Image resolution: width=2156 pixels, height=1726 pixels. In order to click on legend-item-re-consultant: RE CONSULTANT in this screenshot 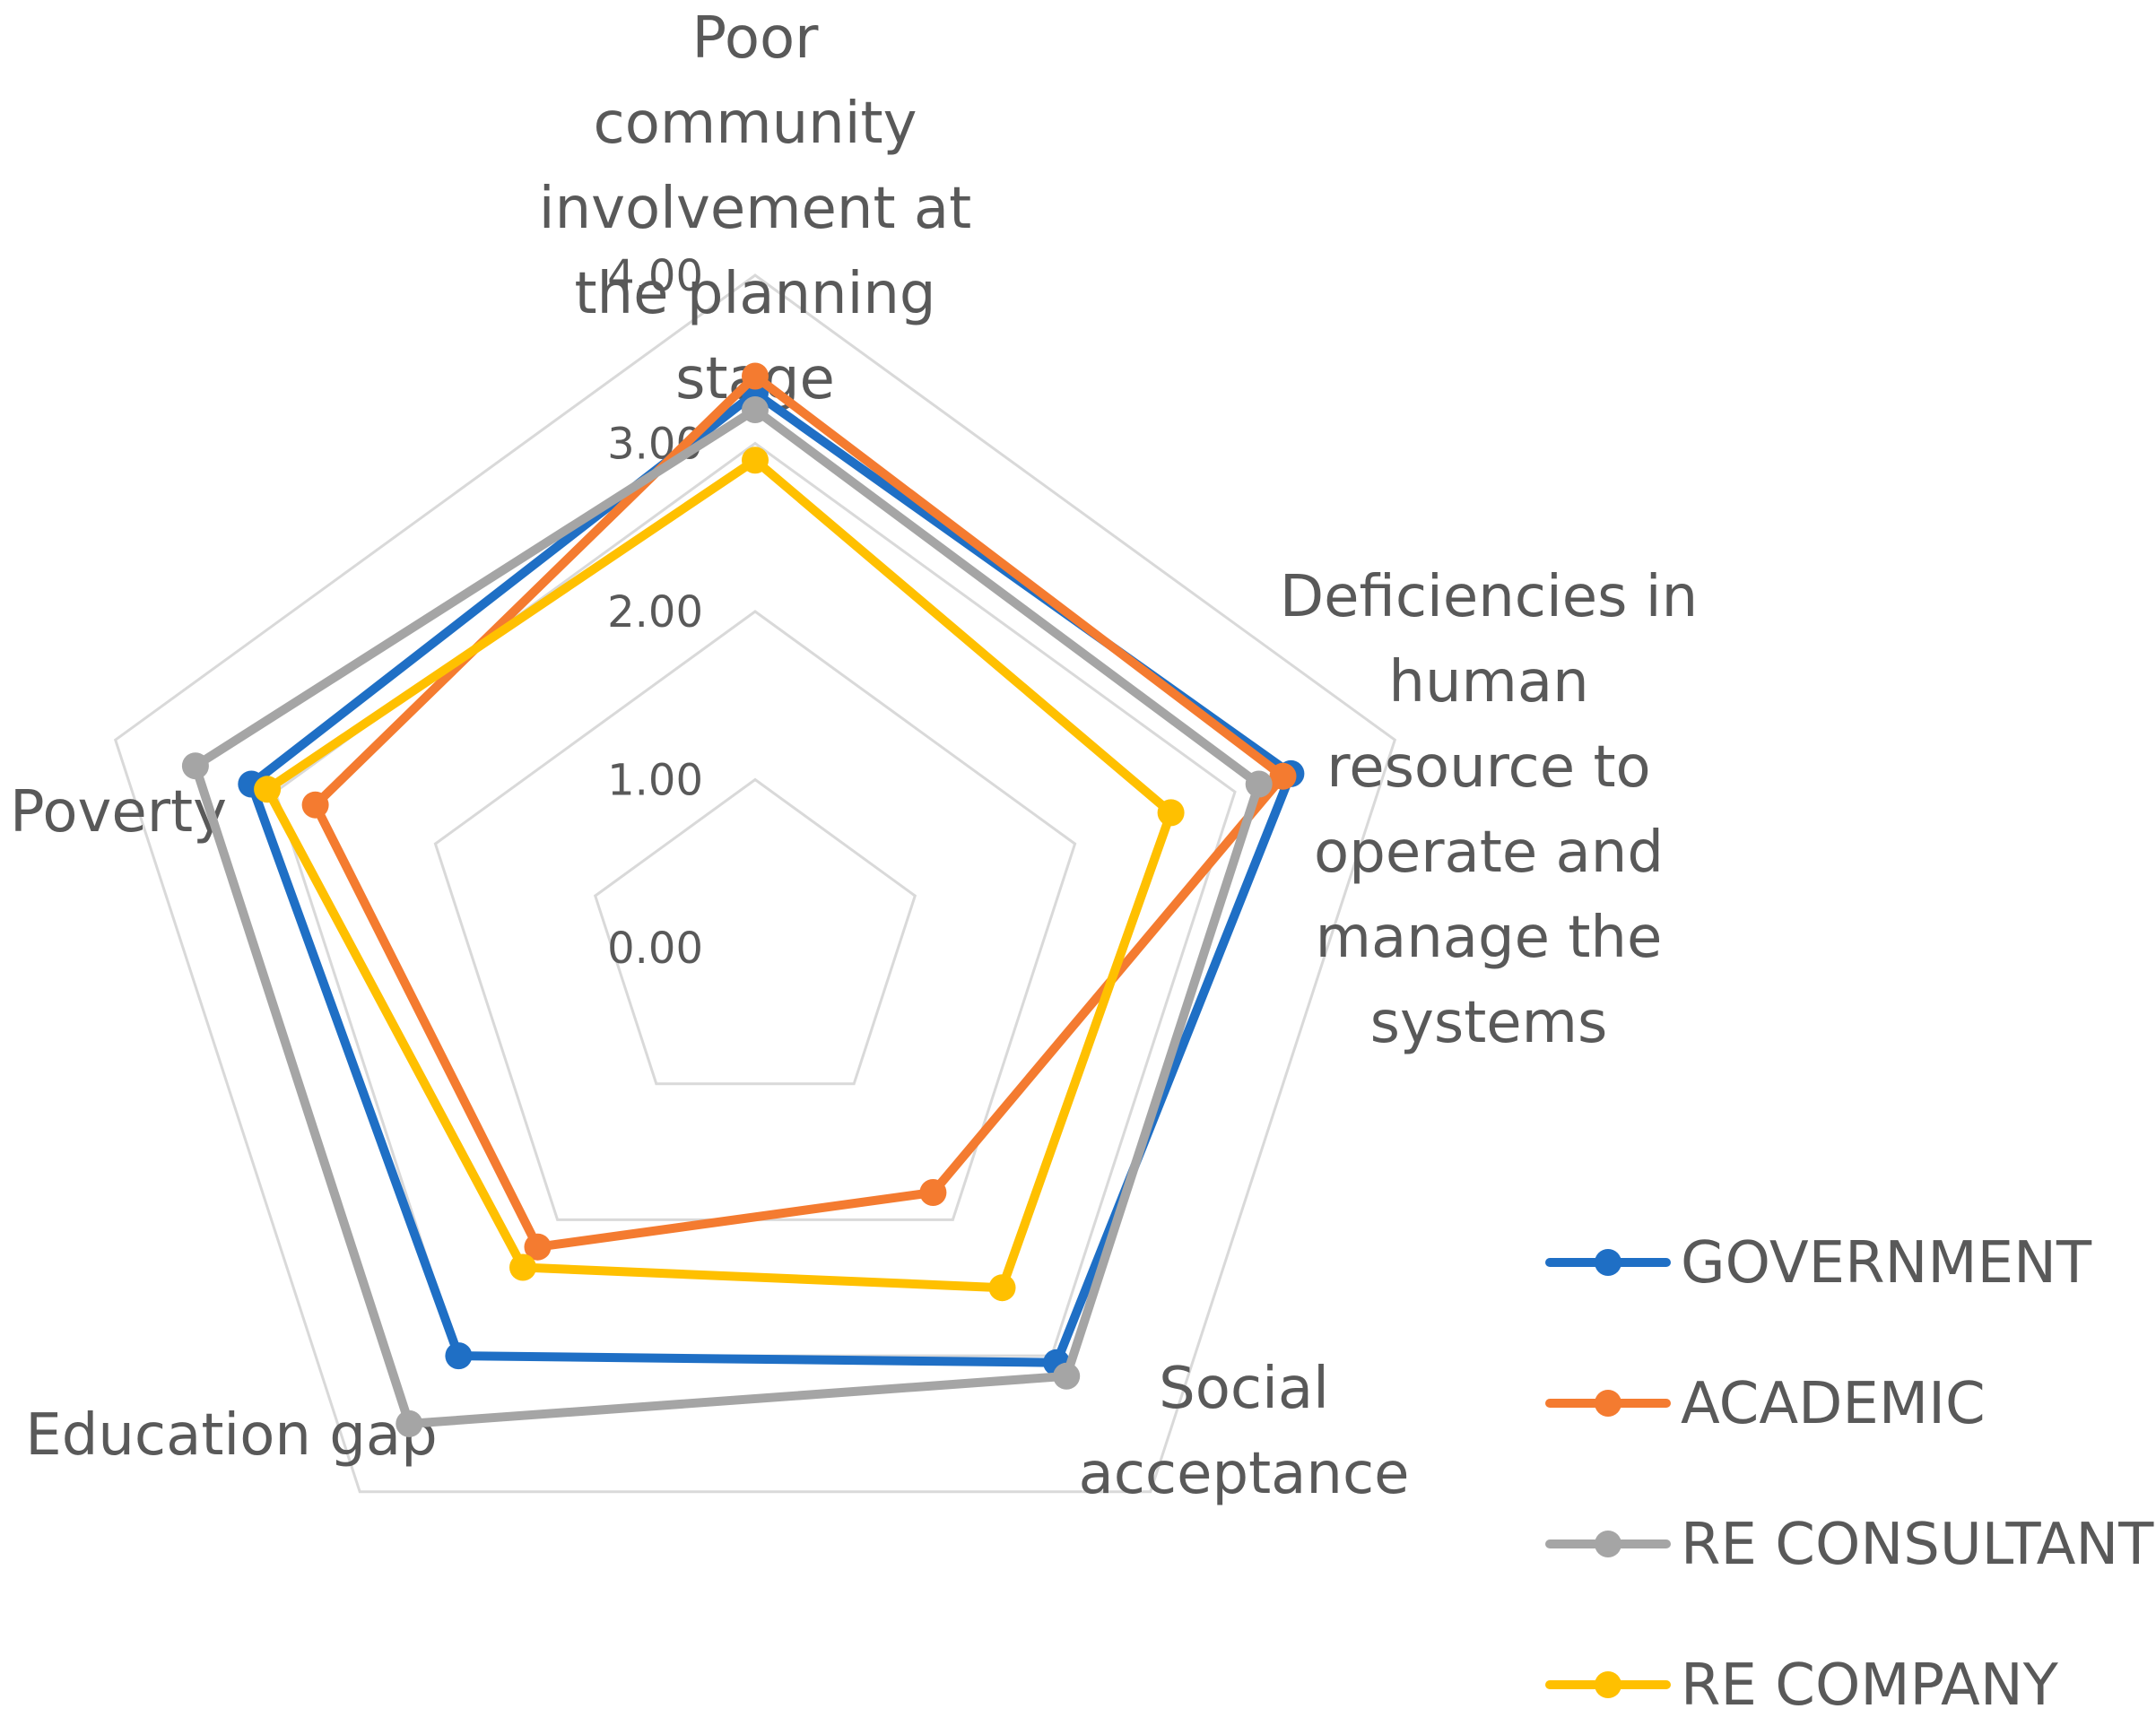, I will do `click(1850, 1545)`.